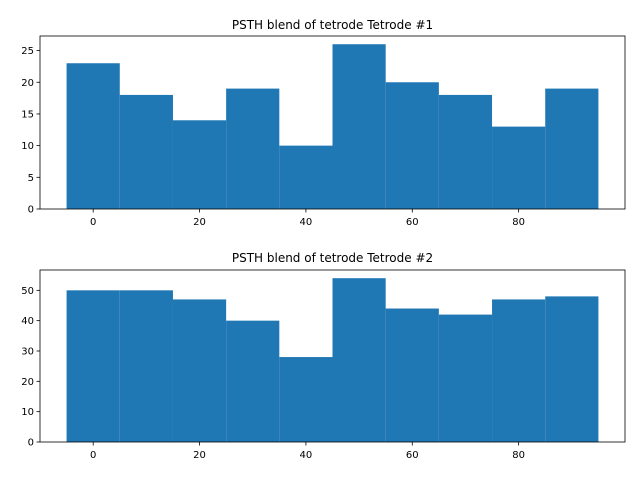  Describe the element at coordinates (27, 351) in the screenshot. I see `y-tick-label: 30` at that location.